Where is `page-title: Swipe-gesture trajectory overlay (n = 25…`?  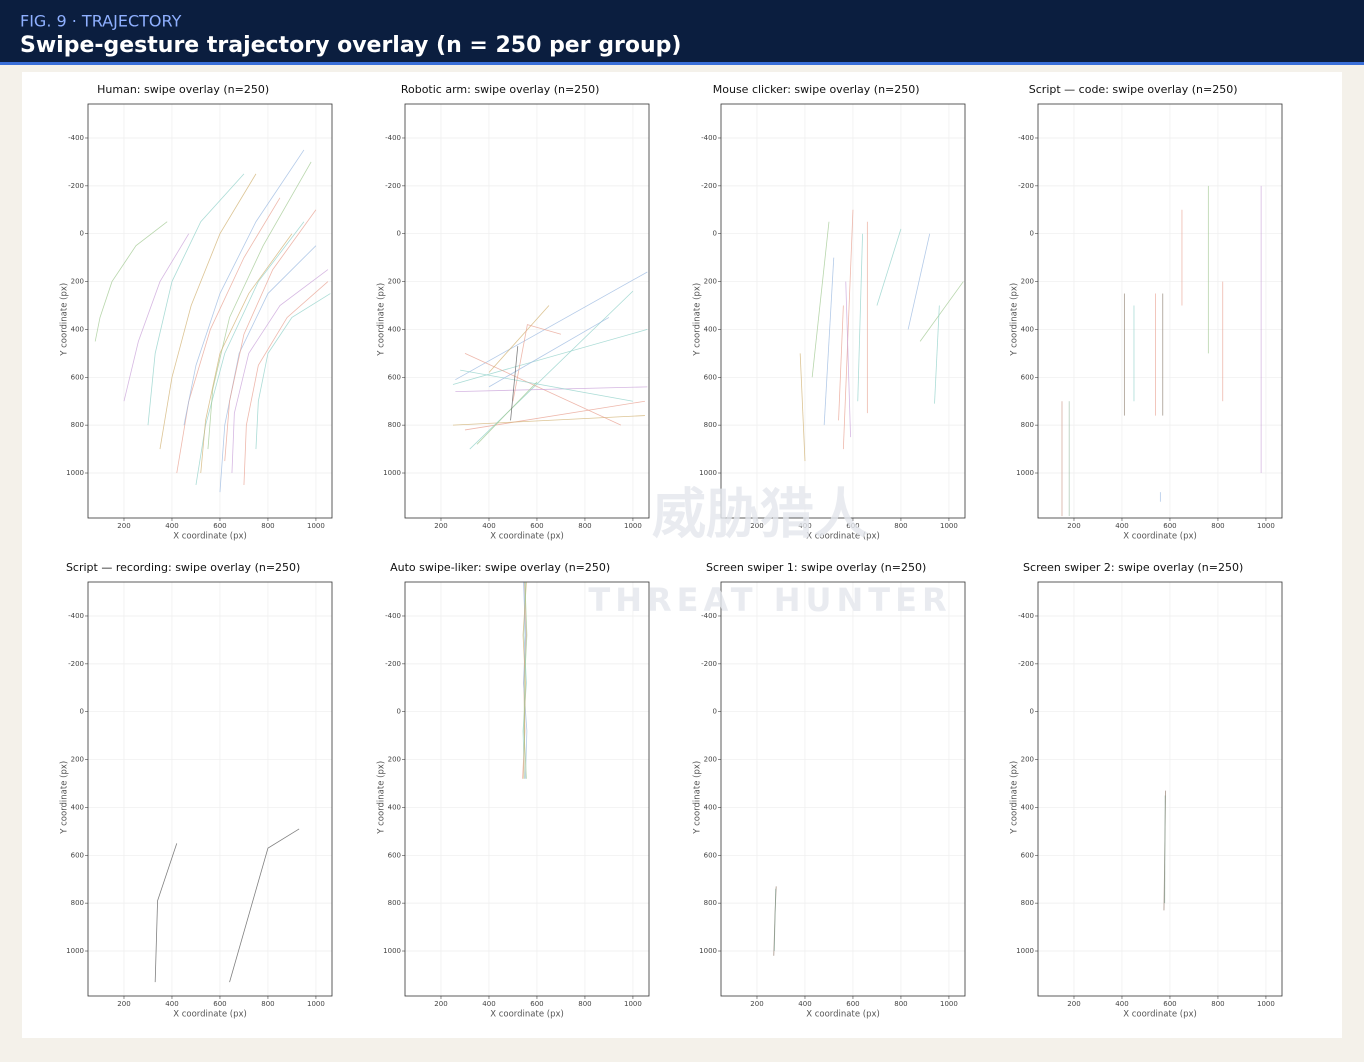
page-title: Swipe-gesture trajectory overlay (n = 25… is located at coordinates (350, 45).